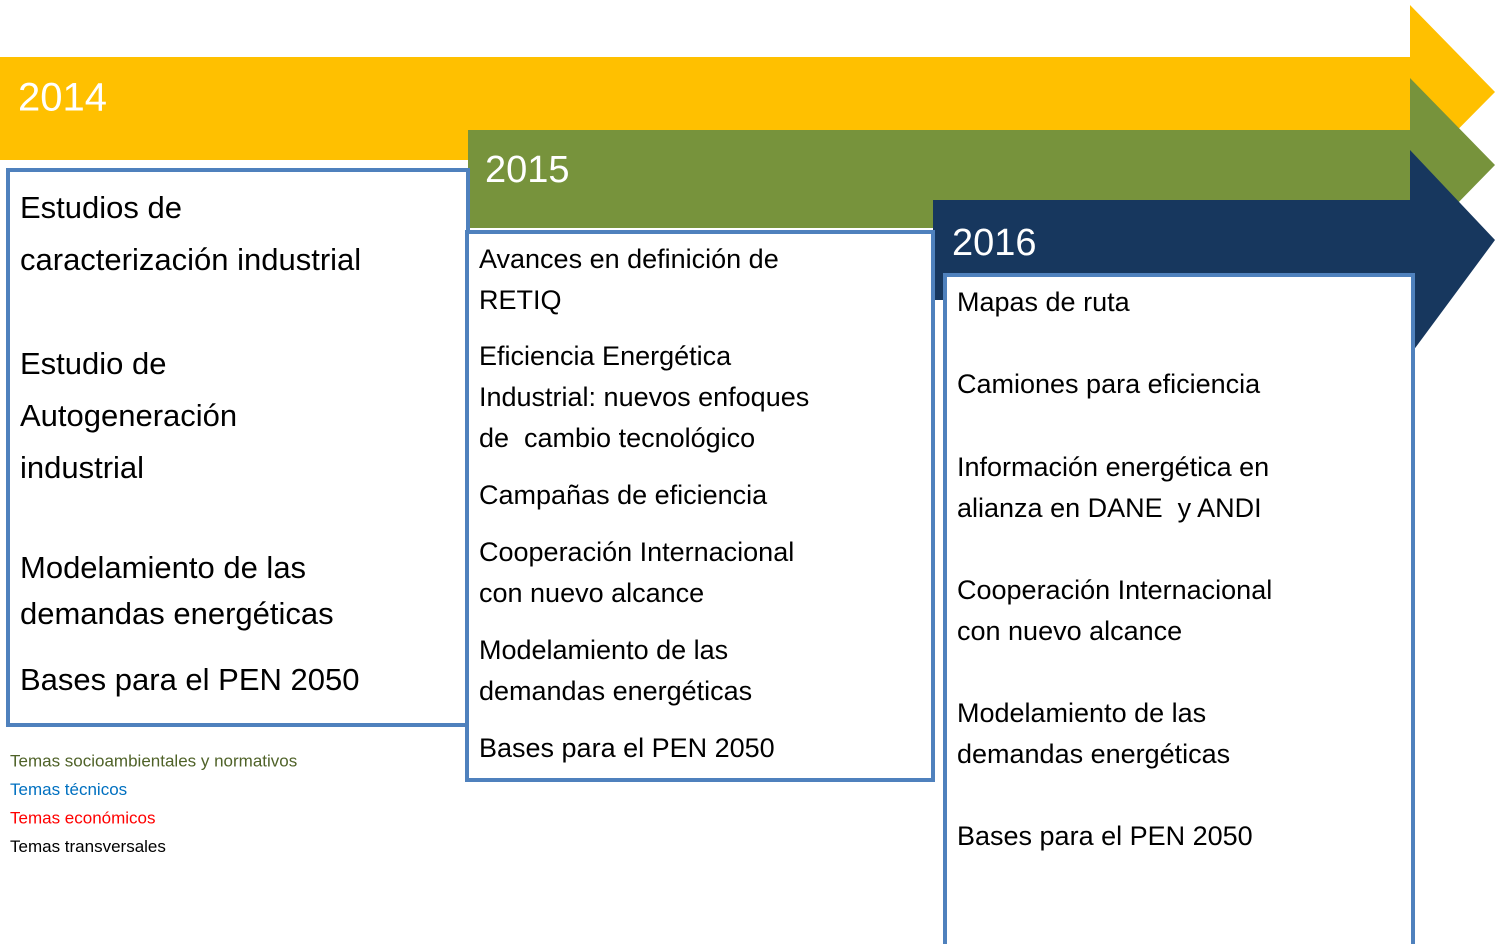 The height and width of the screenshot is (944, 1495). Describe the element at coordinates (62, 98) in the screenshot. I see `year-label: 2014` at that location.